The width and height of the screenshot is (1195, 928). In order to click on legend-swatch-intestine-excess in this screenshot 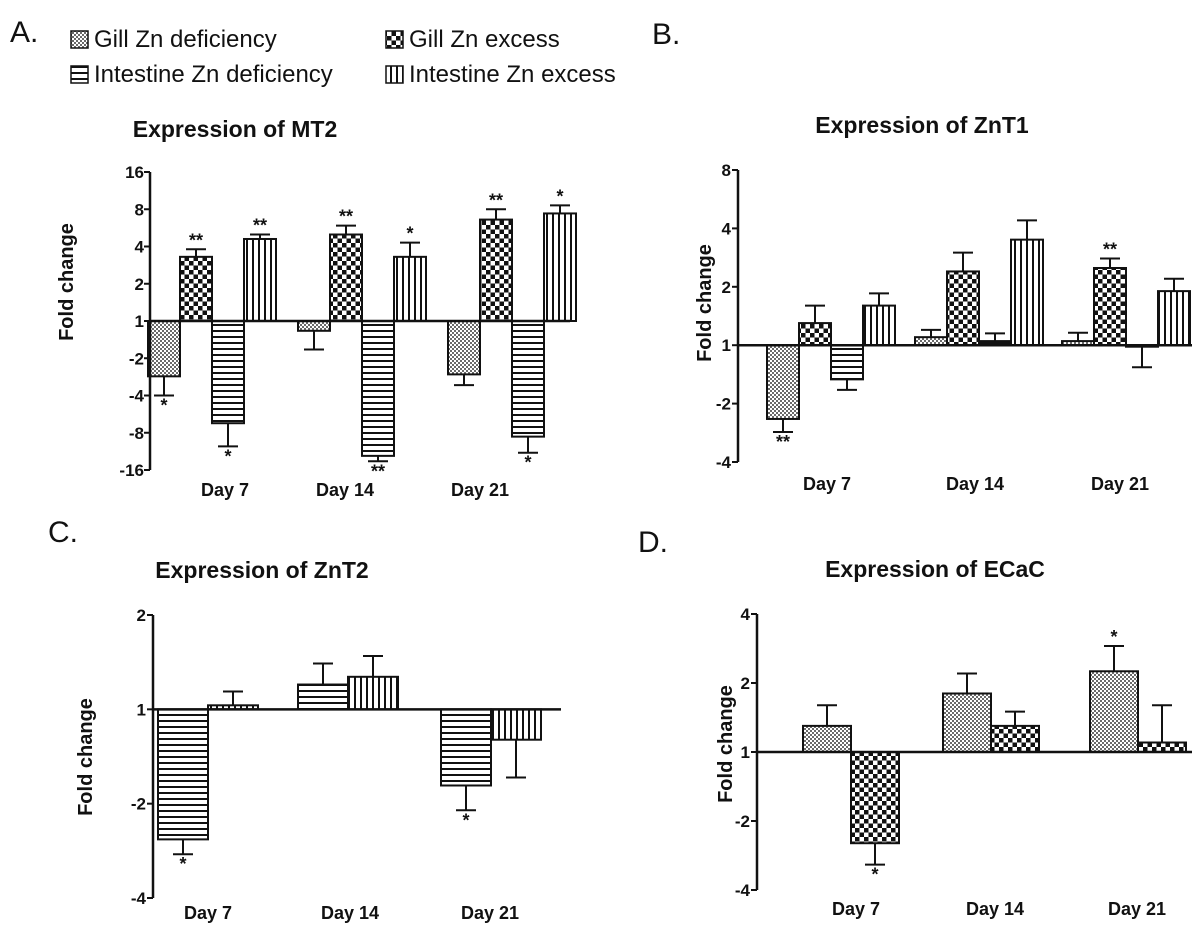, I will do `click(394, 74)`.